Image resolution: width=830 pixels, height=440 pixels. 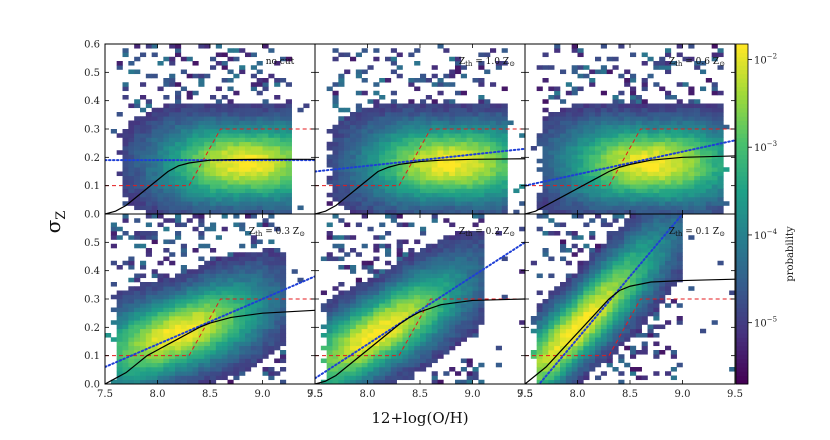 What do you see at coordinates (700, 62) in the screenshot?
I see `annotation-value: = 0.6 Z` at bounding box center [700, 62].